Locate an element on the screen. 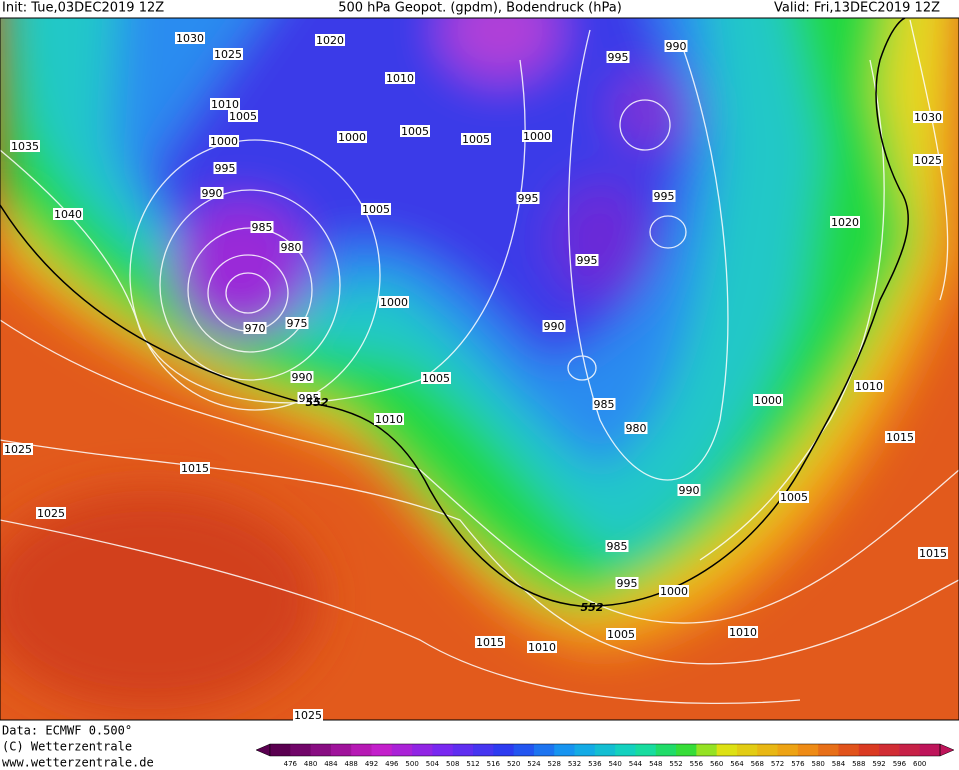 The height and width of the screenshot is (770, 959). colorbar-label: 492 is located at coordinates (371, 764).